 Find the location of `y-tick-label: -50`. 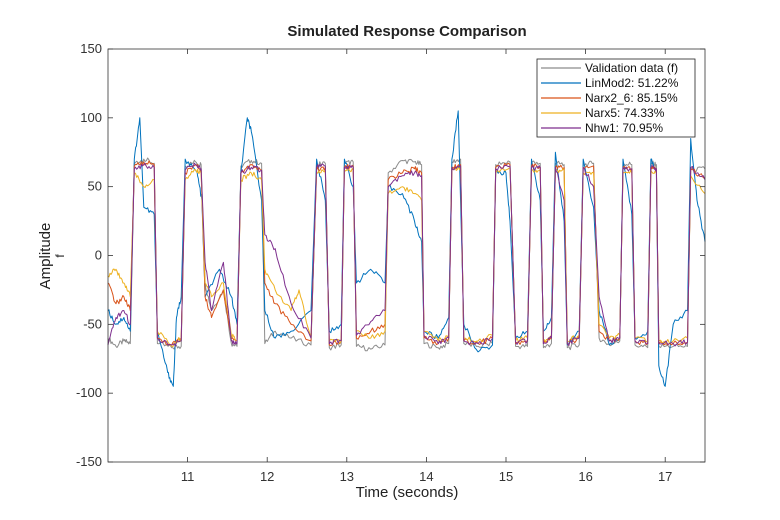

y-tick-label: -50 is located at coordinates (92, 323).